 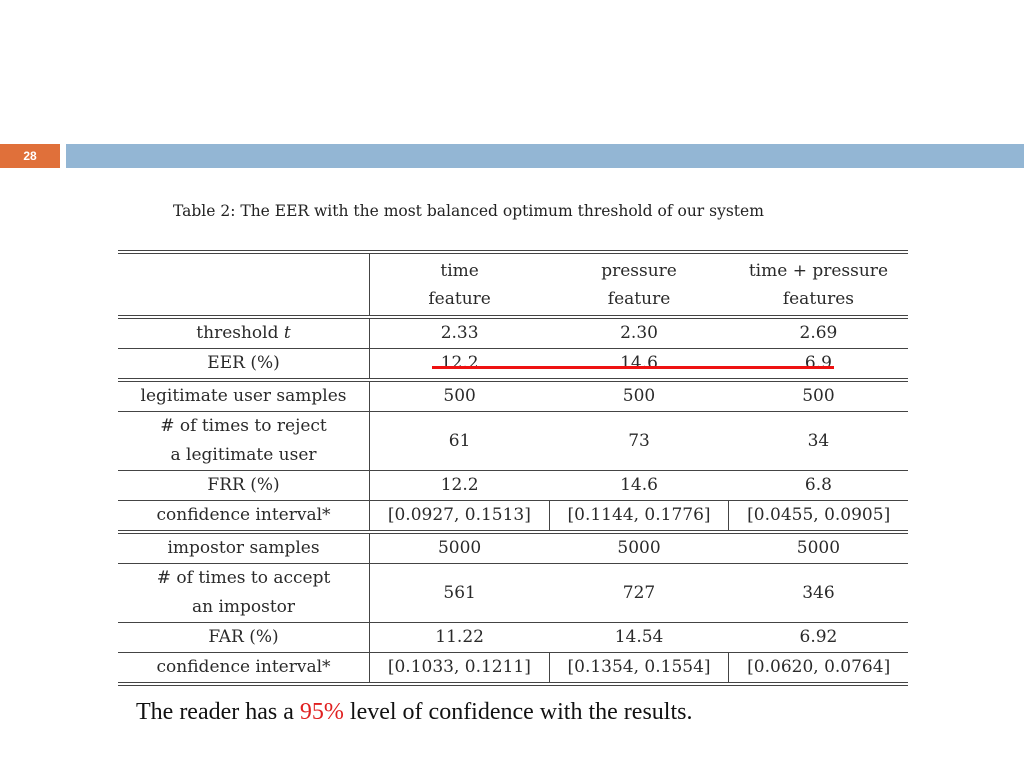 I want to click on table-row-threshold: threshold t 2.33 2.30 2.69, so click(x=513, y=332).